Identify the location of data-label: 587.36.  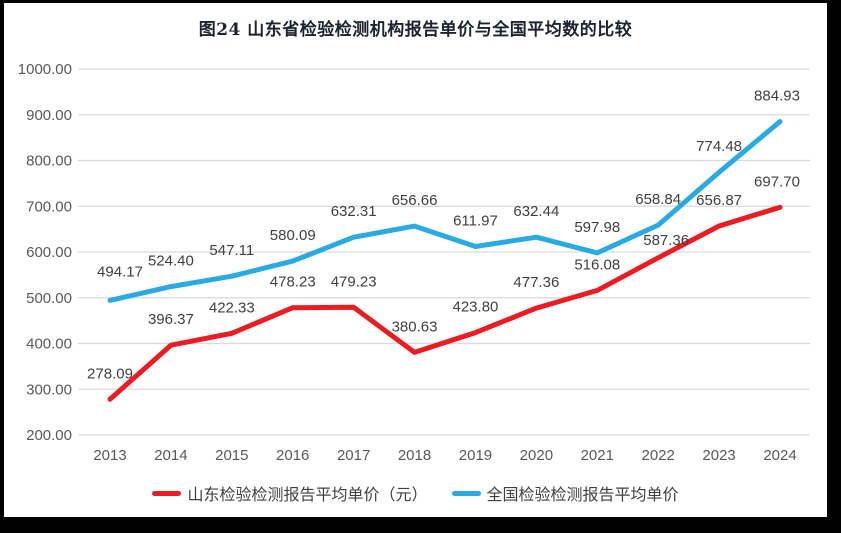
(666, 240).